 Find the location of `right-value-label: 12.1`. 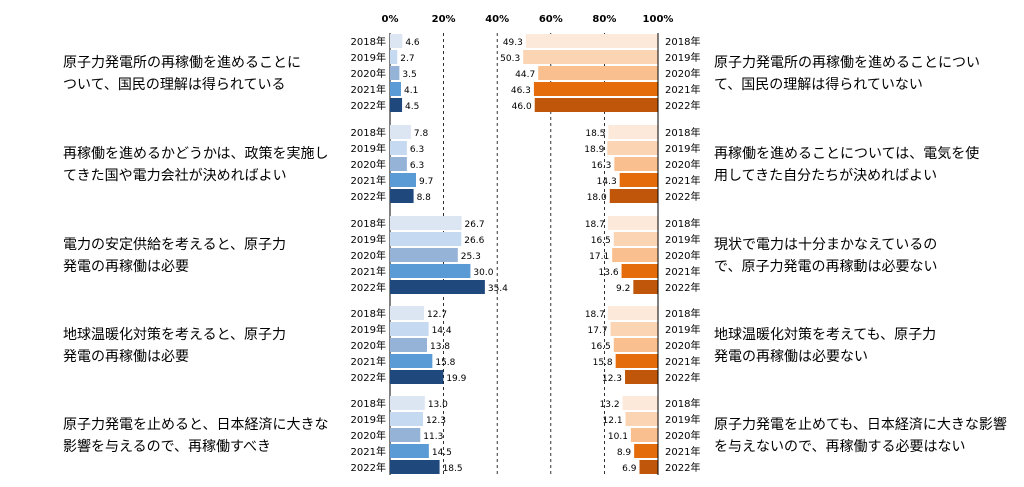

right-value-label: 12.1 is located at coordinates (613, 421).